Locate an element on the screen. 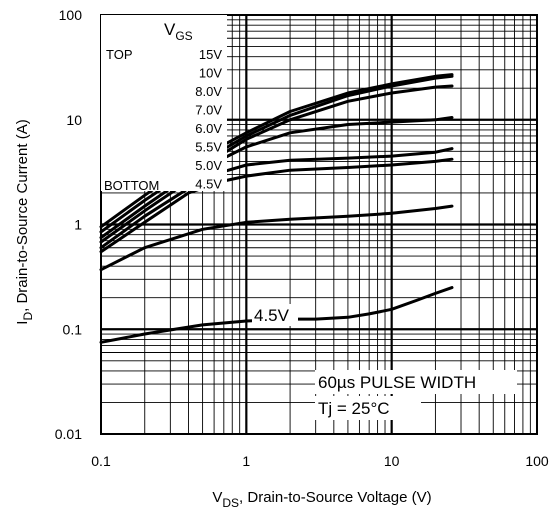 The height and width of the screenshot is (518, 554). series-line-6-0v is located at coordinates (276, 198).